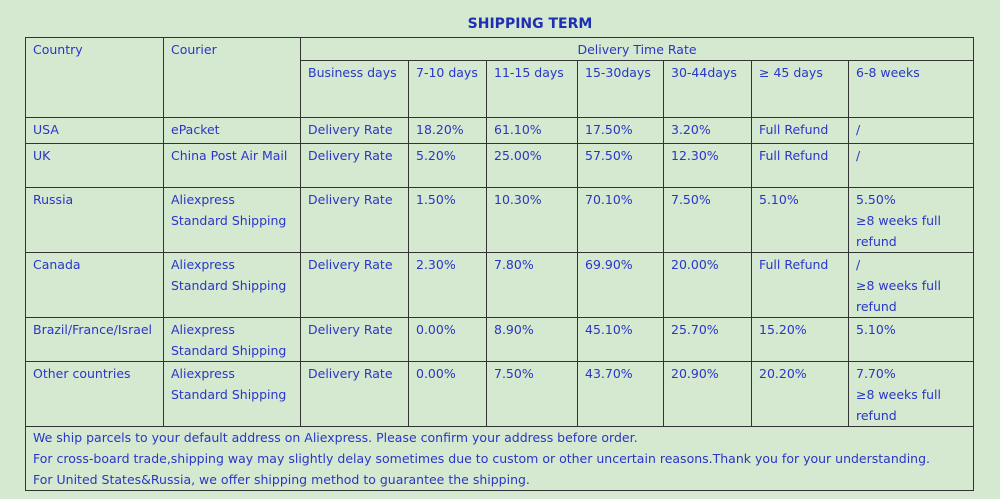  Describe the element at coordinates (911, 130) in the screenshot. I see `cell: /` at that location.